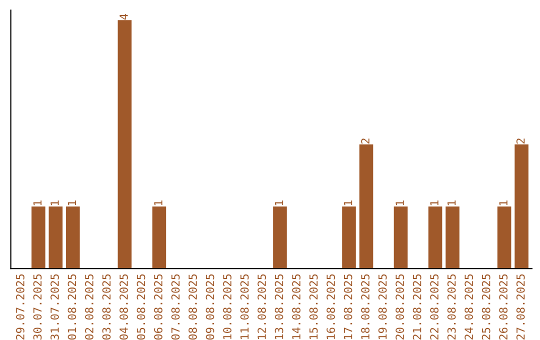 The width and height of the screenshot is (540, 340). I want to click on x-tick-label: 05.08.2025, so click(141, 307).